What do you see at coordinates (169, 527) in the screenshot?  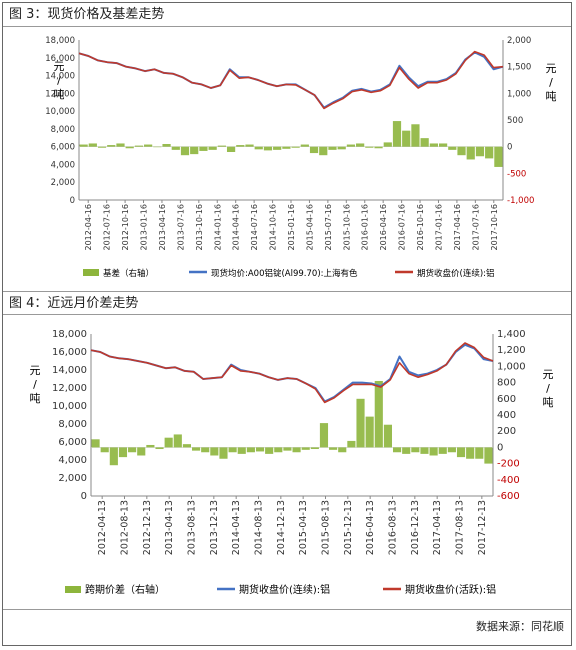 I see `x-tick-label: 2013-04-13` at bounding box center [169, 527].